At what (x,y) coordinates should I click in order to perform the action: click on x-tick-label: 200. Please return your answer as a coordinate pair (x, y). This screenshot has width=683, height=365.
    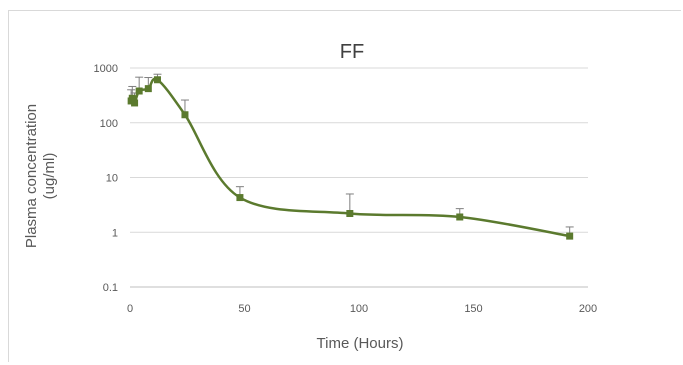
    Looking at the image, I should click on (588, 309).